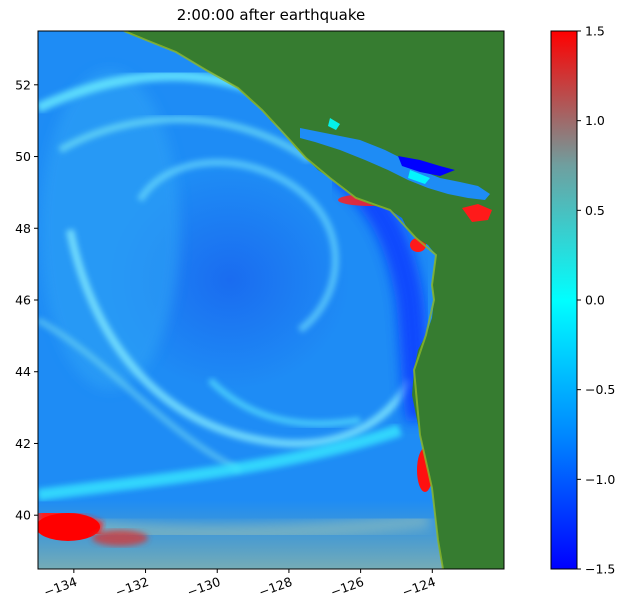 The width and height of the screenshot is (630, 615). I want to click on colorbar-ticks: 1.5 1.0 0.5 0.0 −0.5 −1.0 −1.5, so click(596, 300).